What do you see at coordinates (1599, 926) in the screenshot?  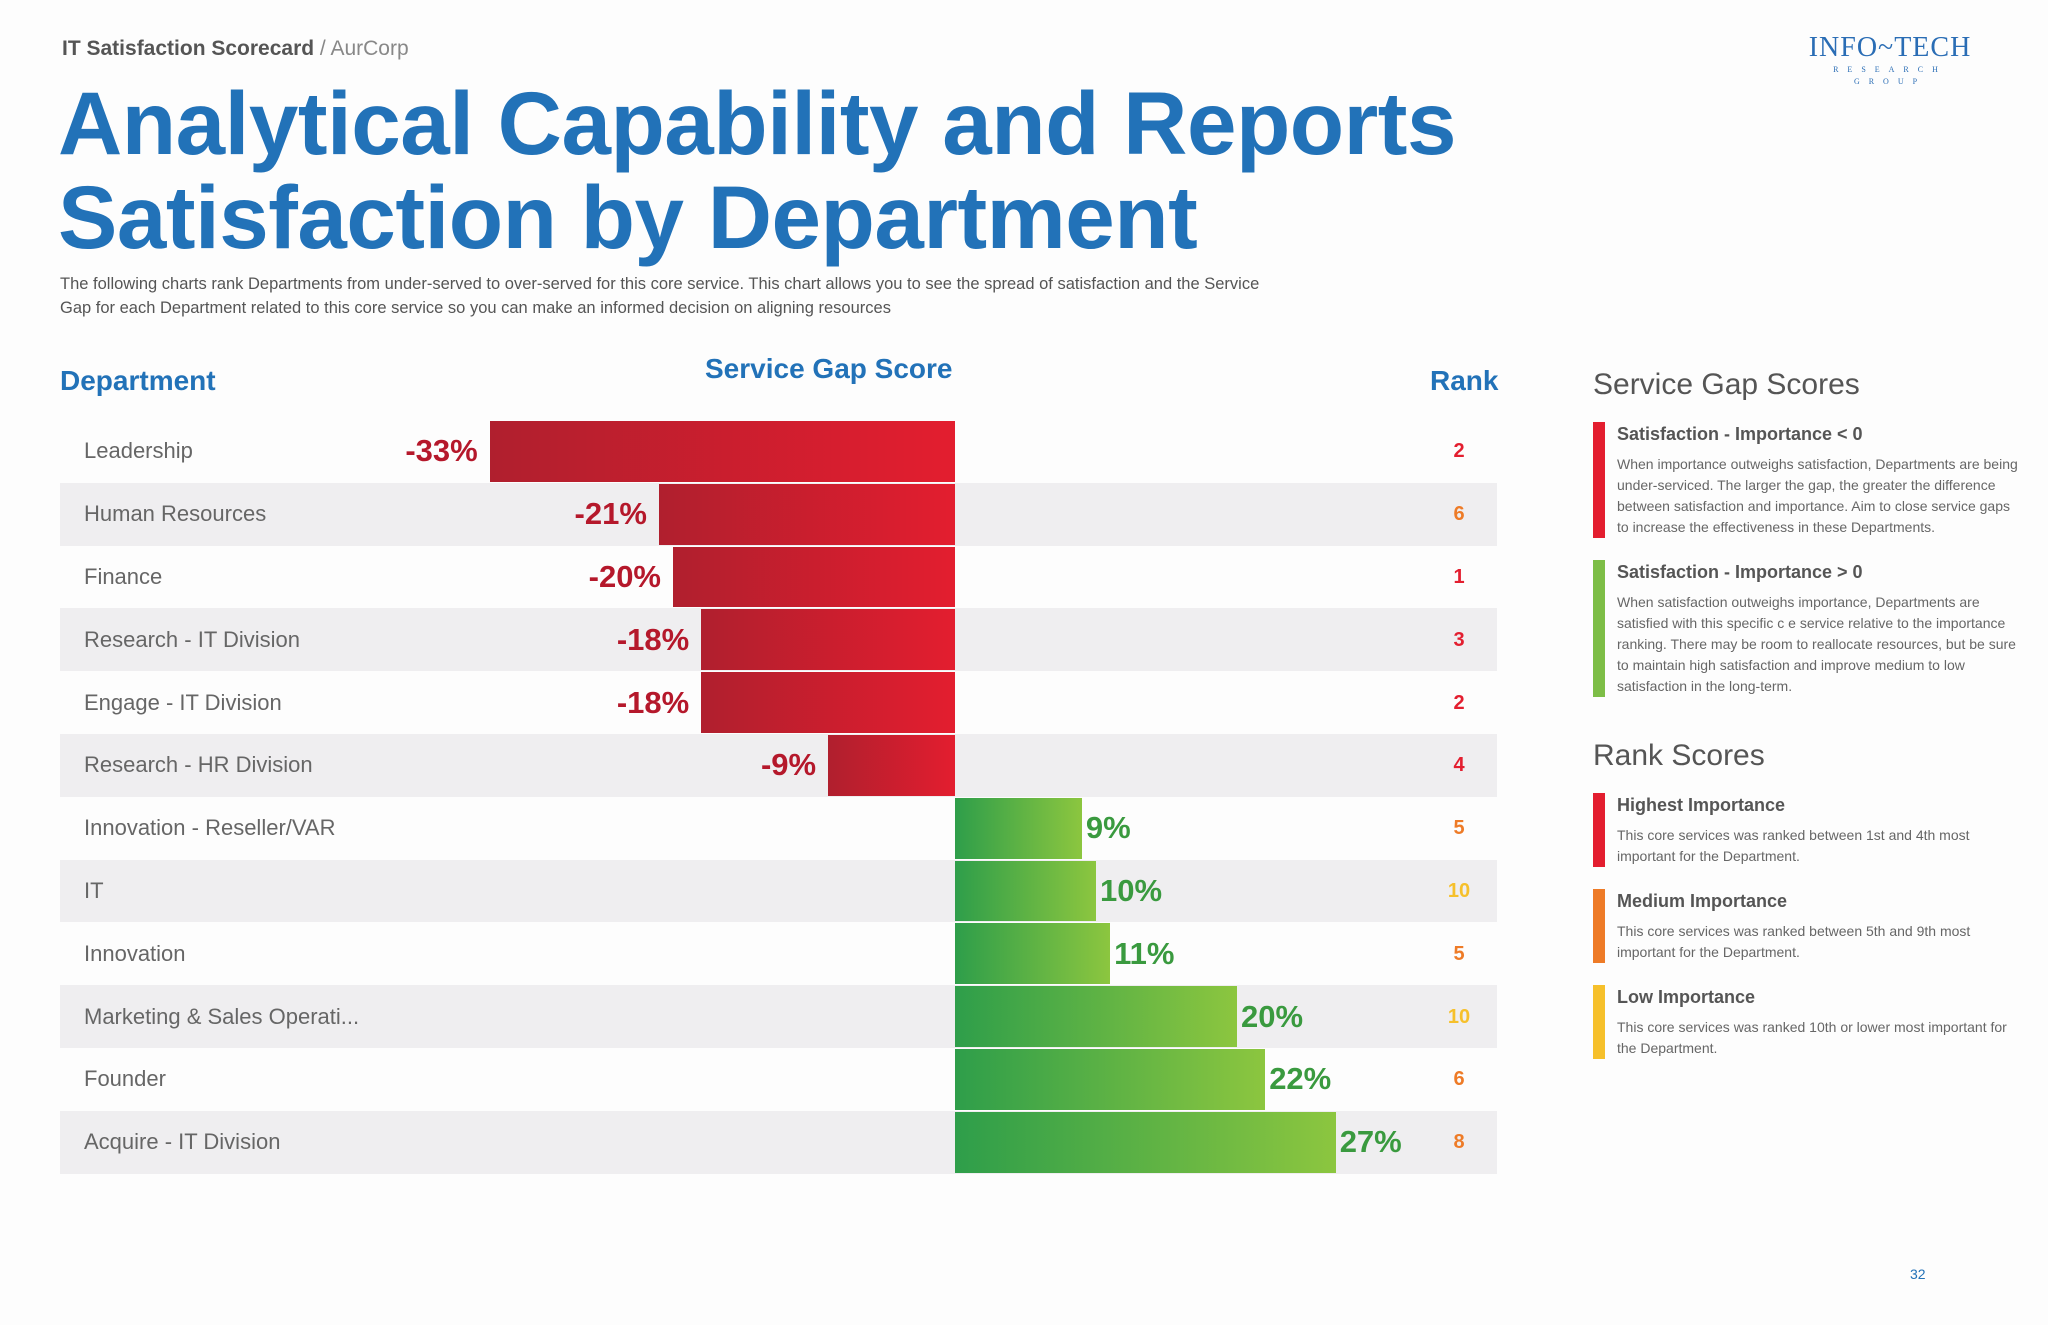 I see `legend-swatch-orange` at bounding box center [1599, 926].